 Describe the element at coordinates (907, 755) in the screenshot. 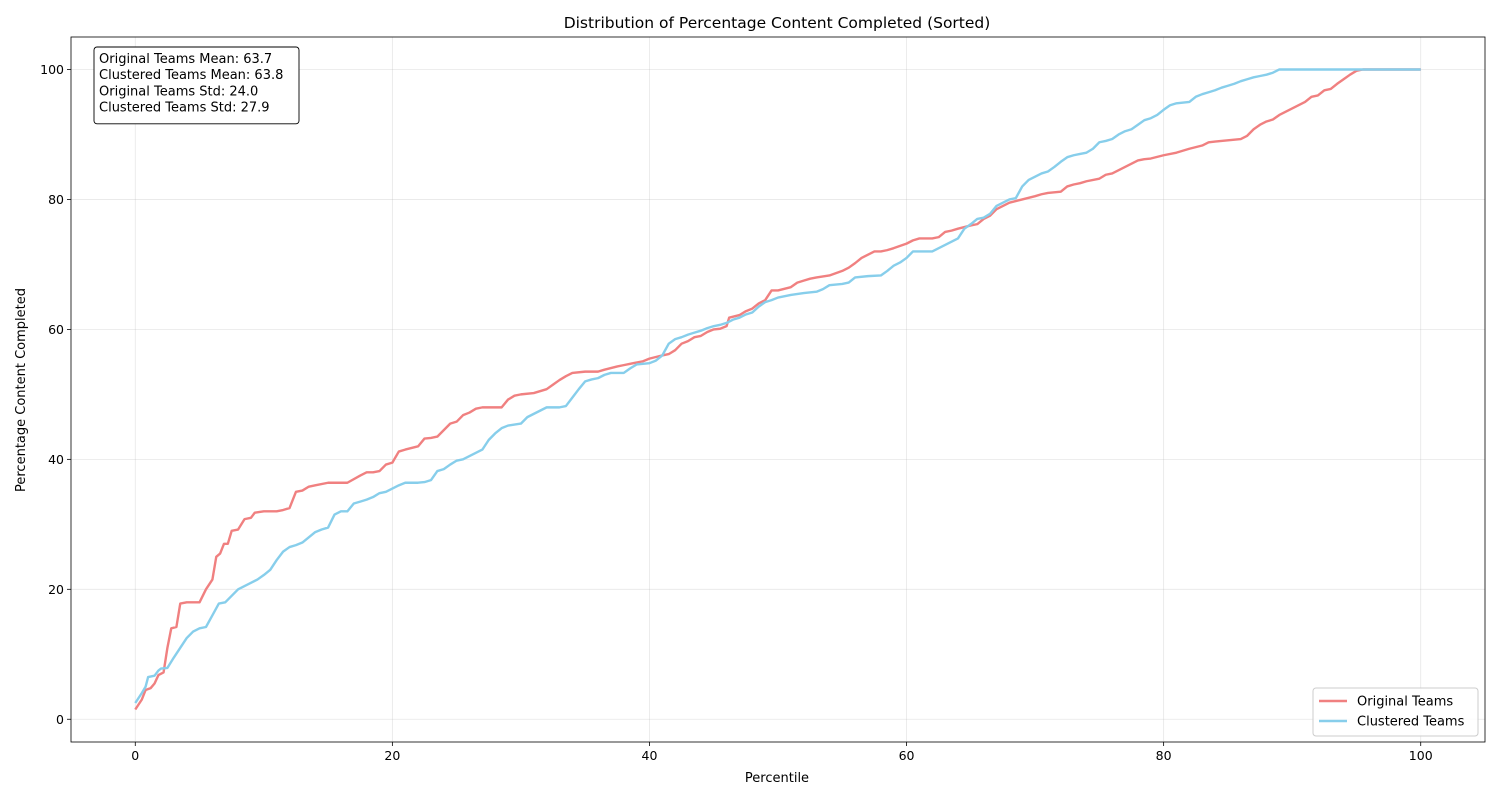

I see `x-tick-label: 60` at that location.